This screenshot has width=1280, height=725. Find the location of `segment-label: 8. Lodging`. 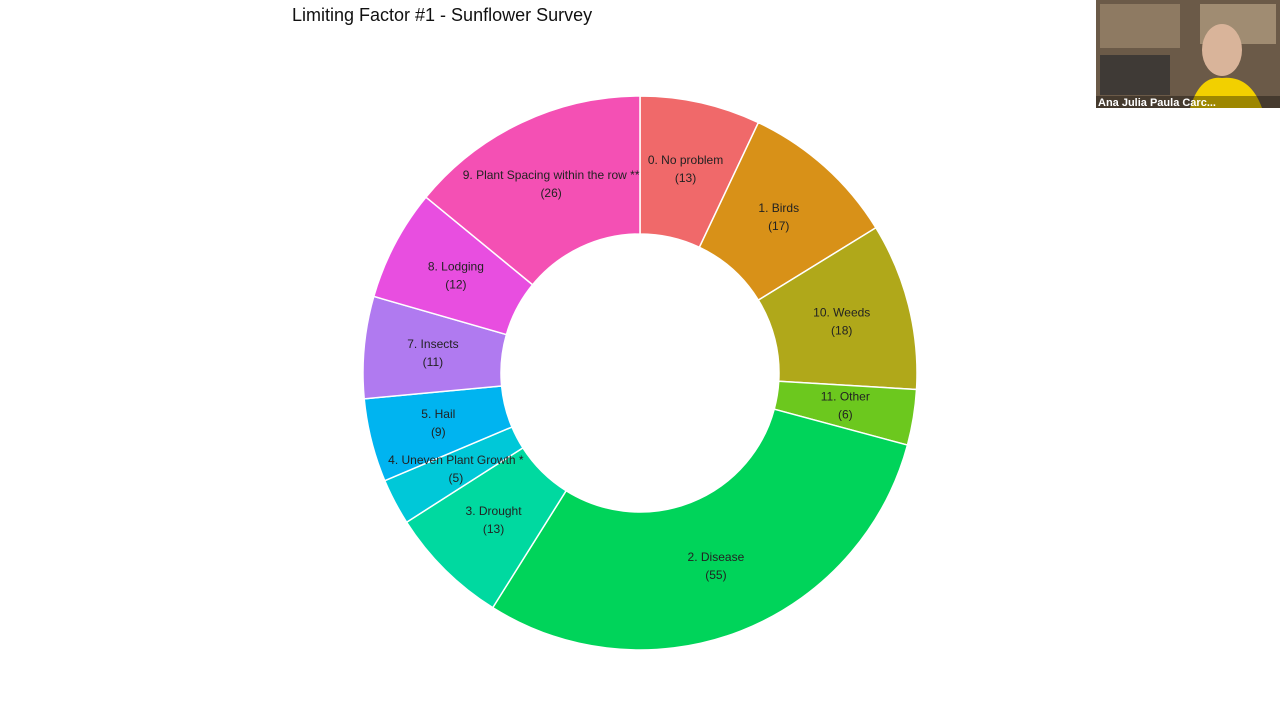

segment-label: 8. Lodging is located at coordinates (456, 266).